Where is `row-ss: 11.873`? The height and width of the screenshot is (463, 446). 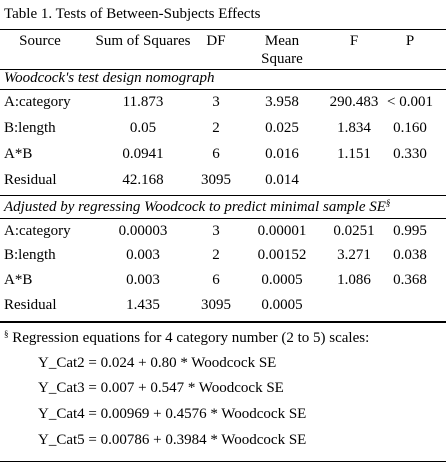 row-ss: 11.873 is located at coordinates (143, 102).